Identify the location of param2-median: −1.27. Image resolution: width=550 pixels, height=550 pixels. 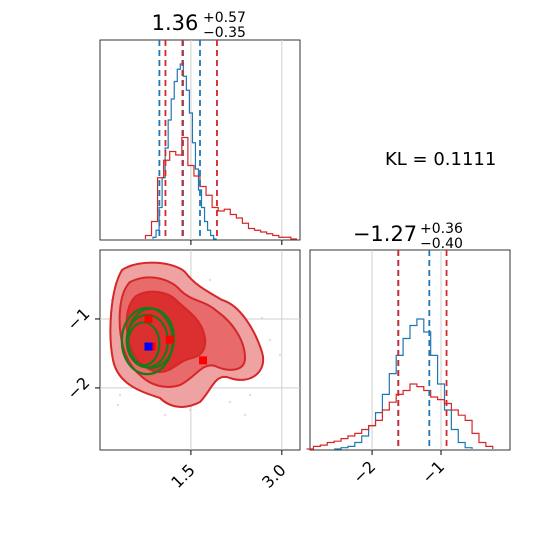
(385, 234).